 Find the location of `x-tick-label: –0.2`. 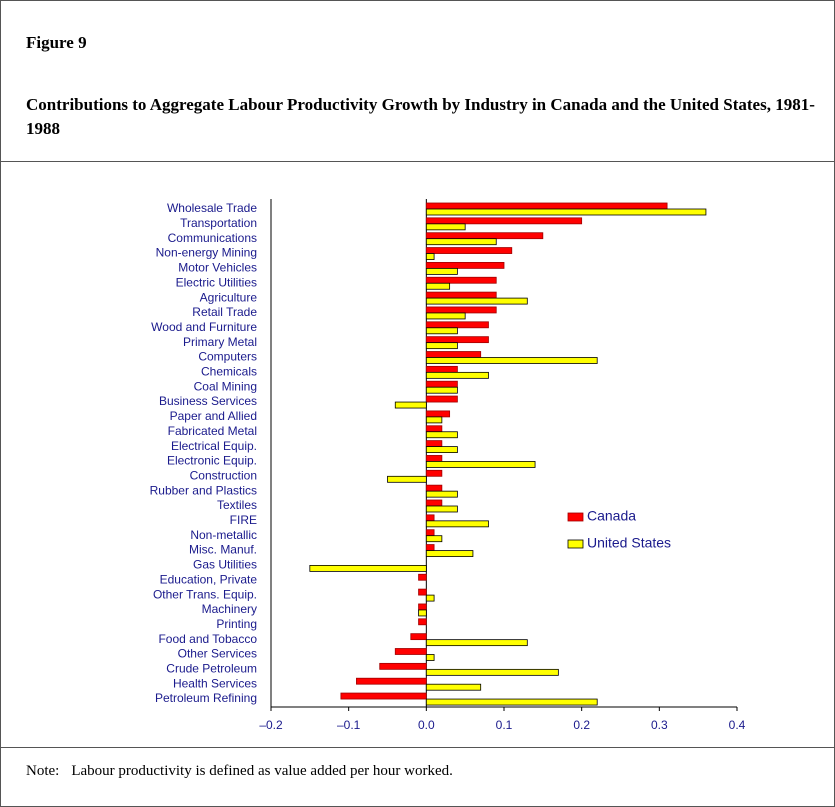

x-tick-label: –0.2 is located at coordinates (271, 725).